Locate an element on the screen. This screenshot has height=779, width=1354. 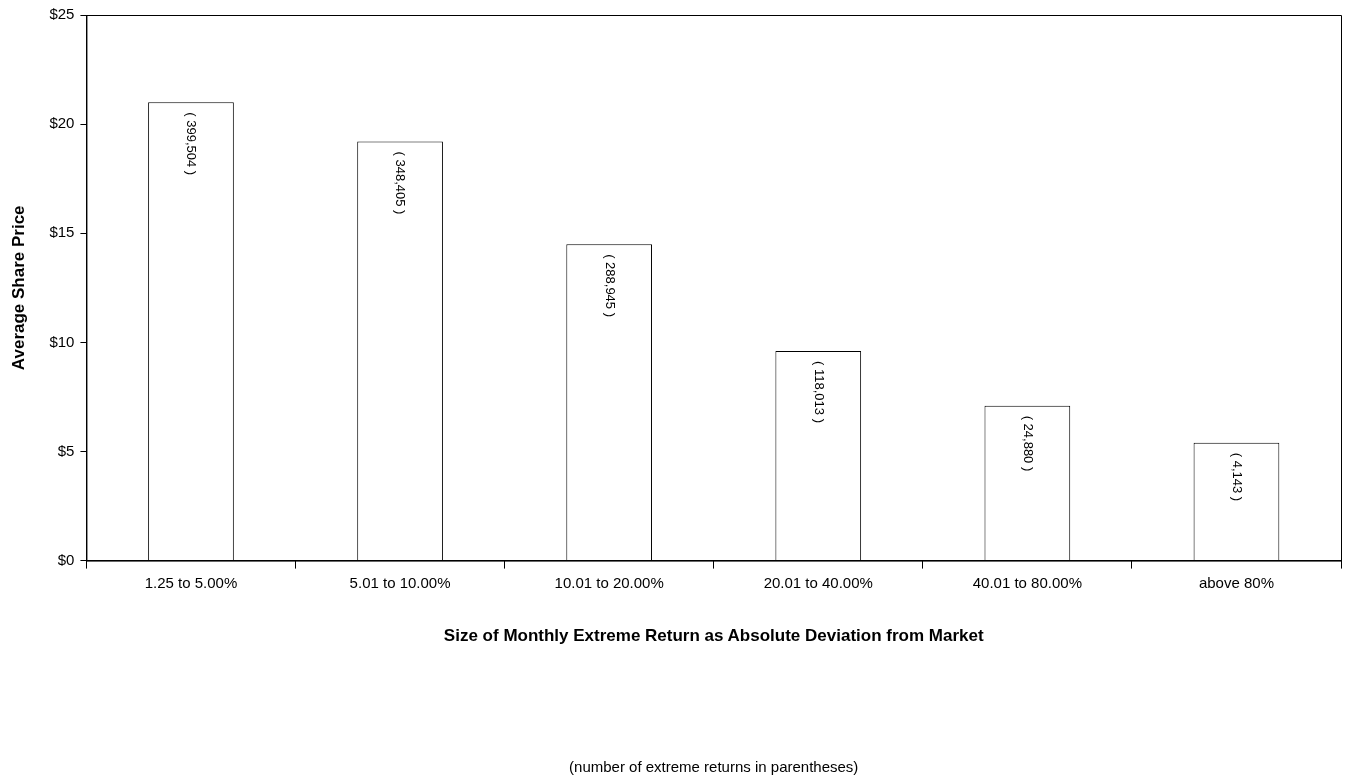
y-tick-label: $0 is located at coordinates (66, 559).